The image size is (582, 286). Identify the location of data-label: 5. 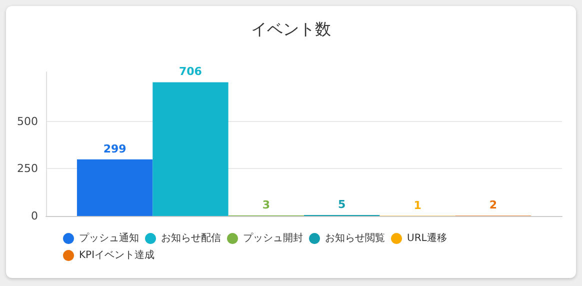
(342, 205).